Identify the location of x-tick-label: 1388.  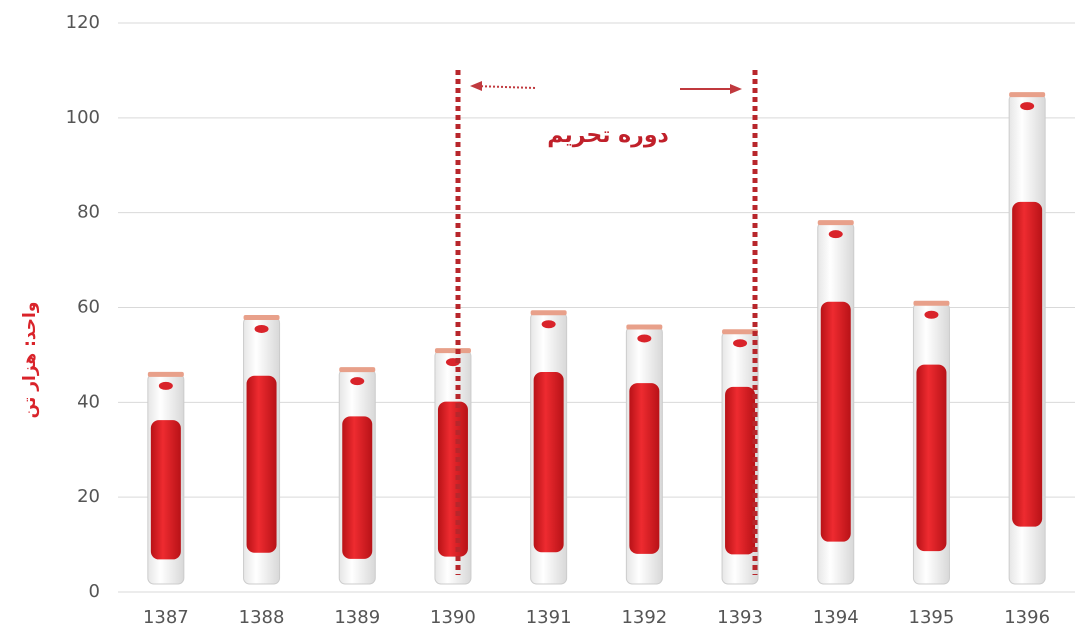
(262, 617).